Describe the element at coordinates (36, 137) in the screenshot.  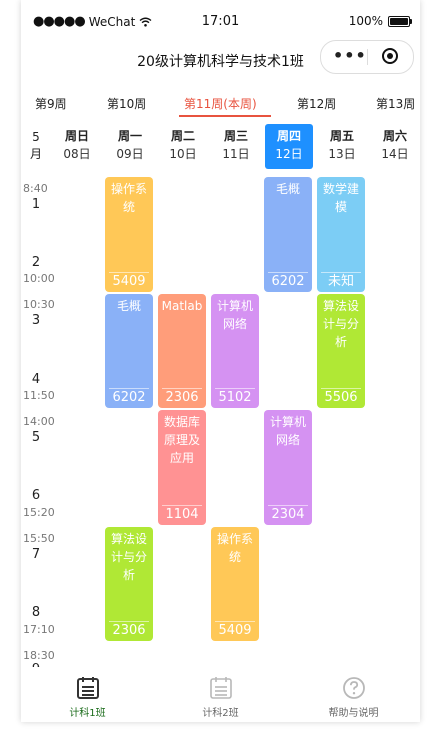
I see `month-number: 5` at that location.